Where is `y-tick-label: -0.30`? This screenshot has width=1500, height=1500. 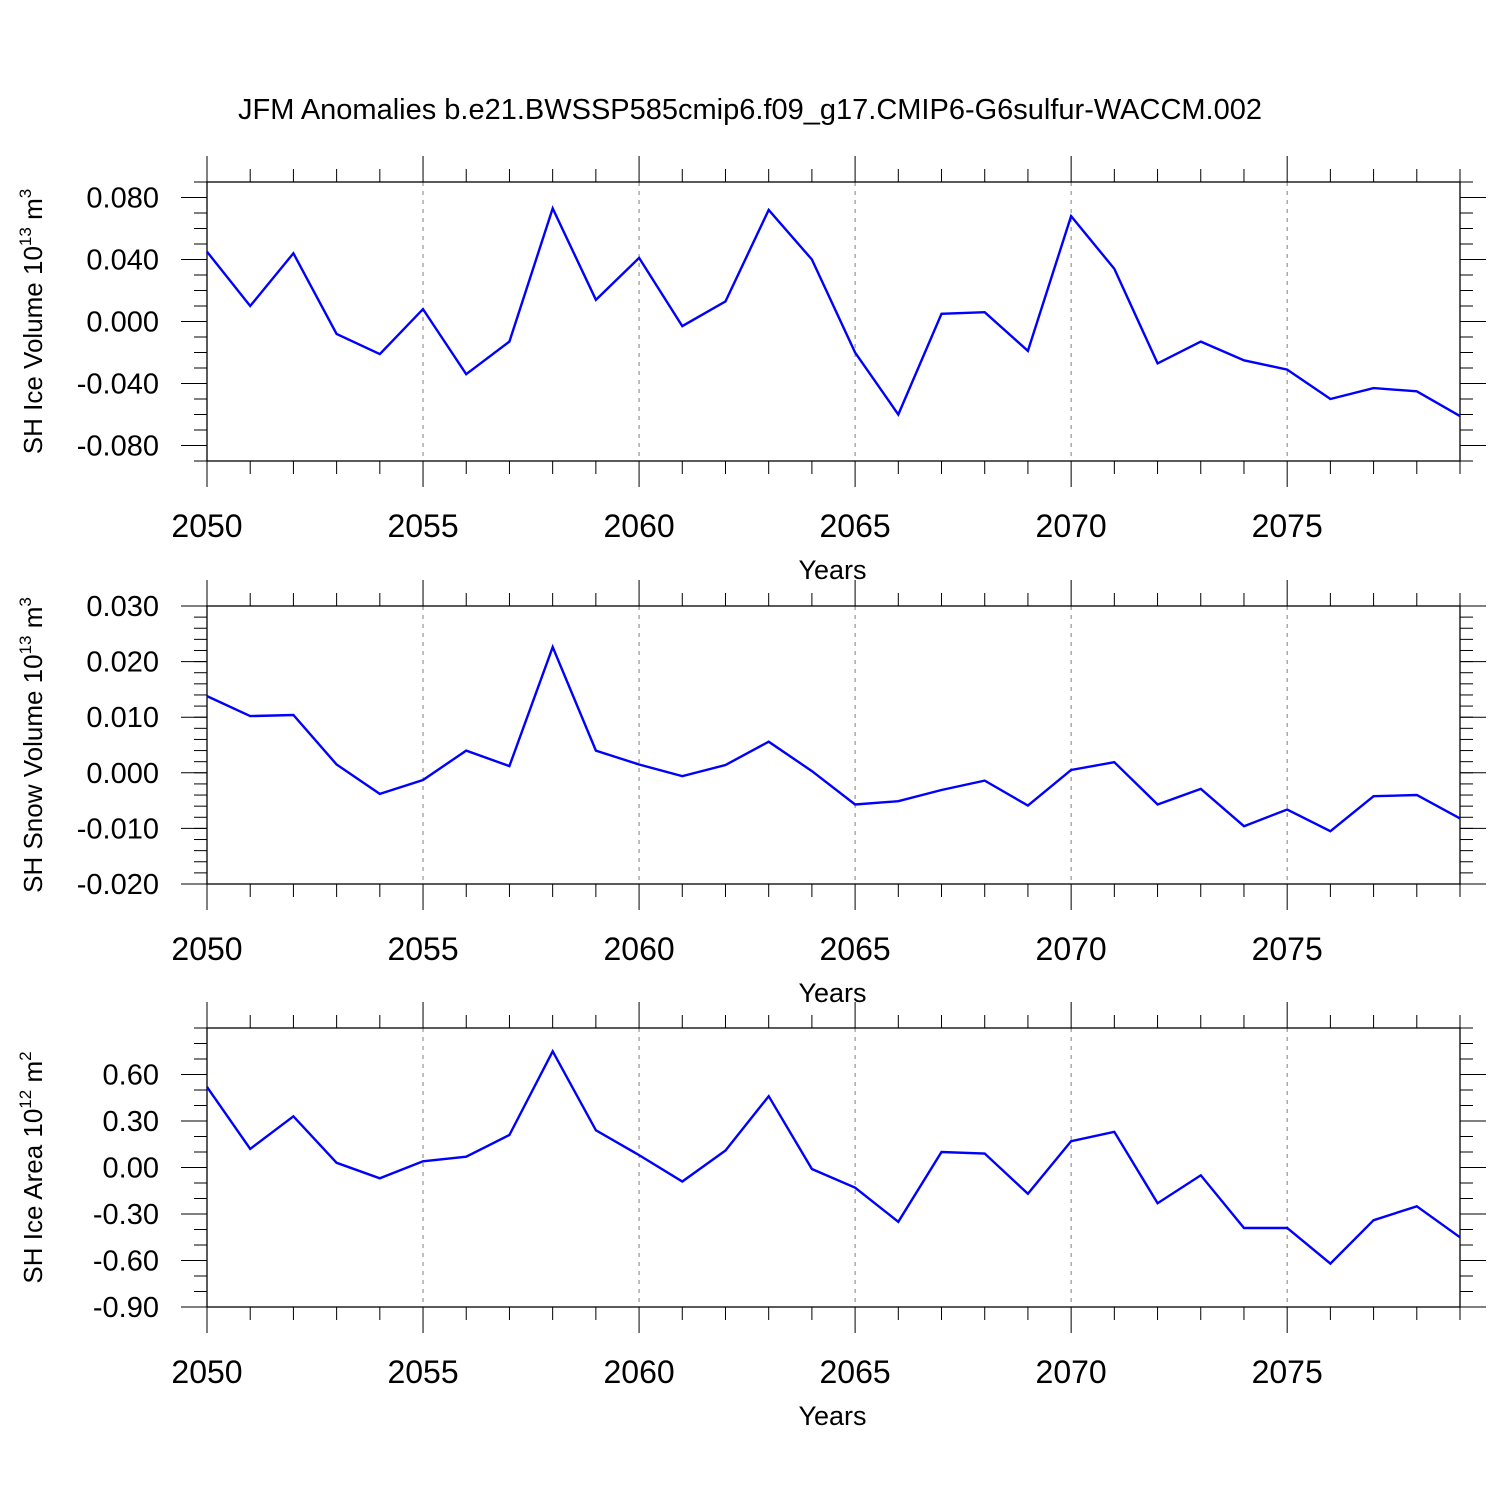
y-tick-label: -0.30 is located at coordinates (126, 1215).